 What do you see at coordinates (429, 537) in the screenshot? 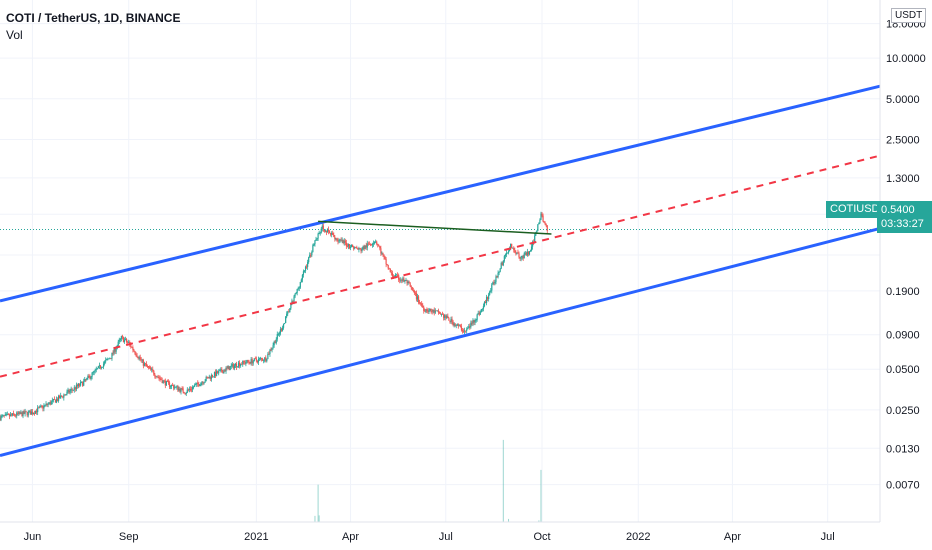
I see `time-axis: Jun Sep 2021 Apr Jul Oct 2022 Apr Jul` at bounding box center [429, 537].